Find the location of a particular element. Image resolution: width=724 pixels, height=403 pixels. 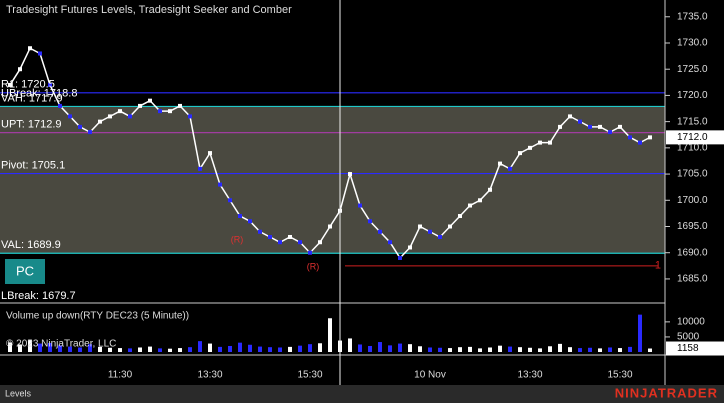

badge: PC is located at coordinates (25, 270).